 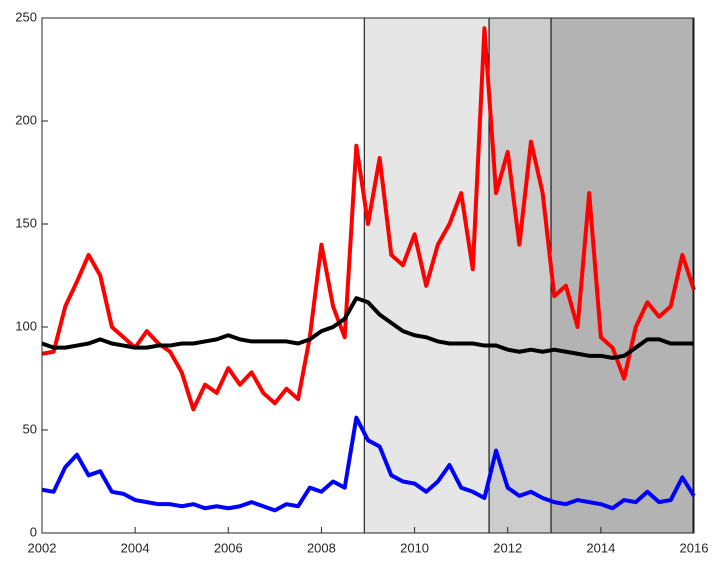 I want to click on shaded-region, so click(x=520, y=275).